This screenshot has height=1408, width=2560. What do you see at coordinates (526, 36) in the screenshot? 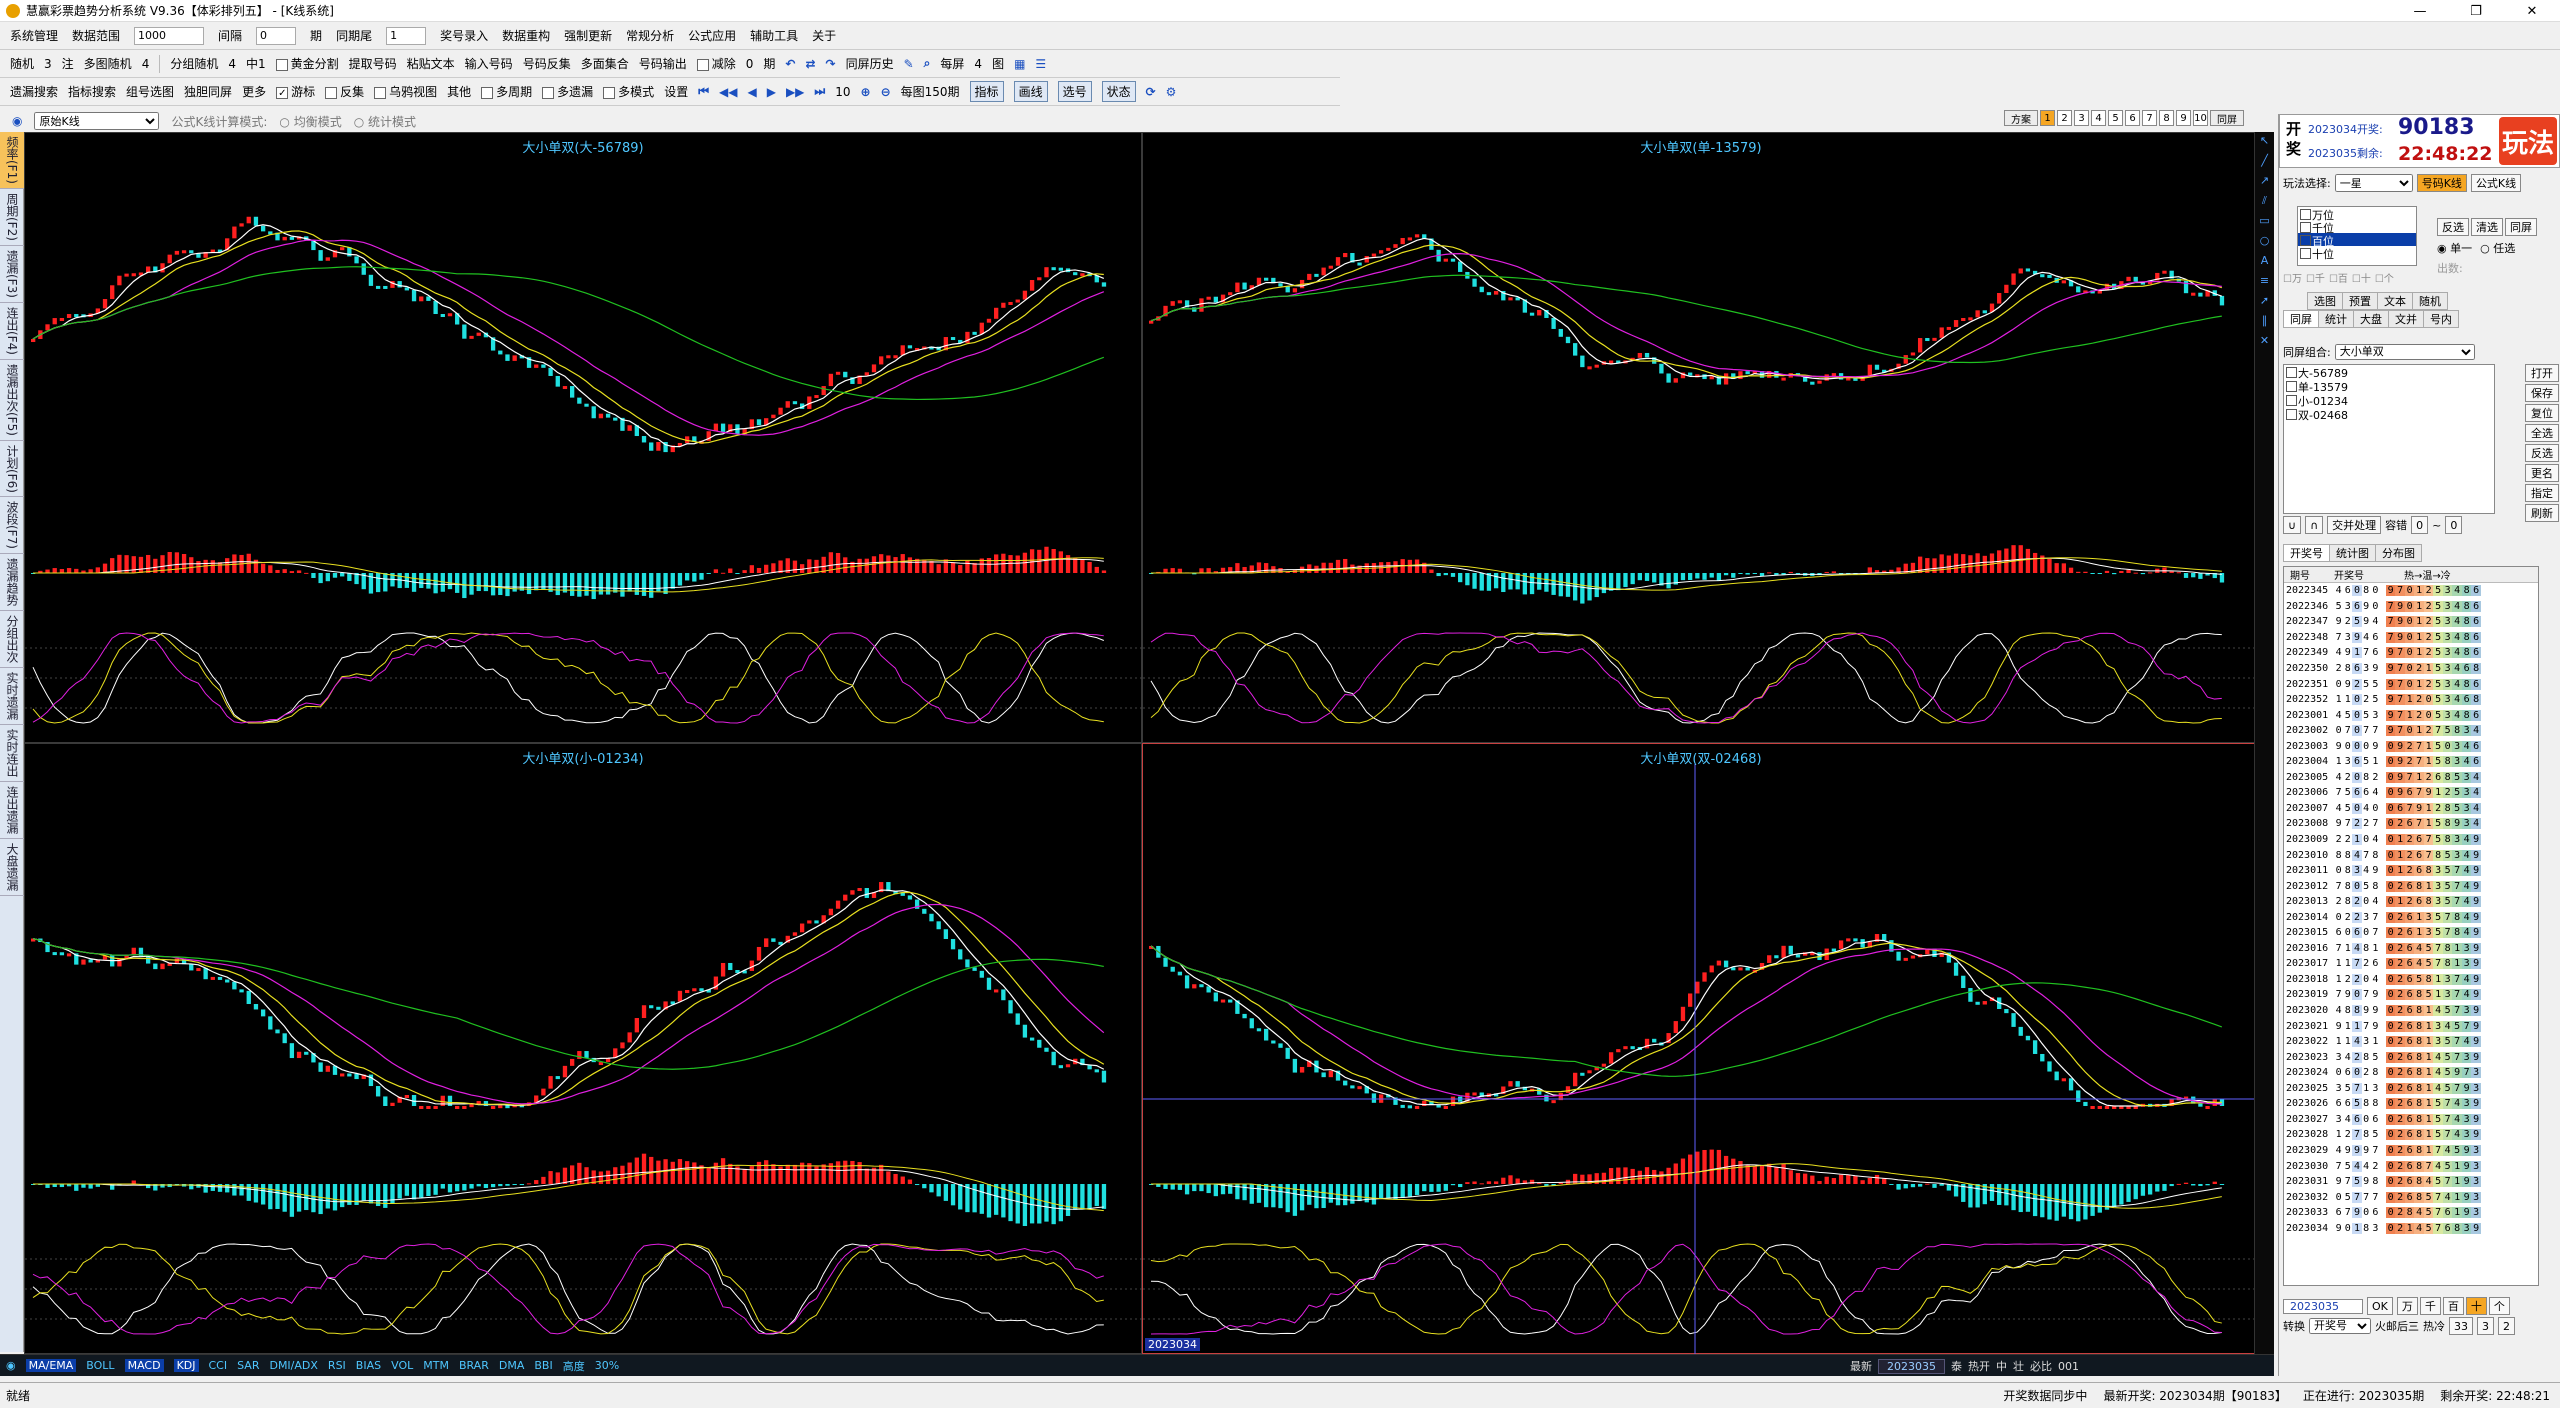
I see `menu-rebuild: 数据重构` at bounding box center [526, 36].